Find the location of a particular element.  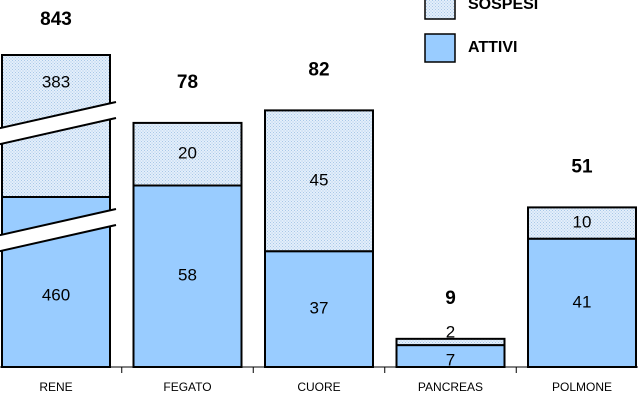

segment-label: 383 is located at coordinates (56, 81).